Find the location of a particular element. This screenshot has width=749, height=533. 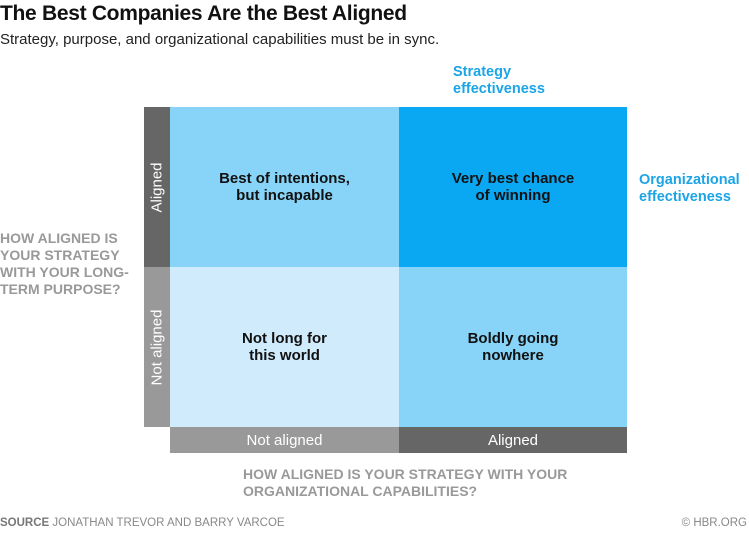

quadrant-bottom-right-label: Boldly going nowhere is located at coordinates (513, 347).